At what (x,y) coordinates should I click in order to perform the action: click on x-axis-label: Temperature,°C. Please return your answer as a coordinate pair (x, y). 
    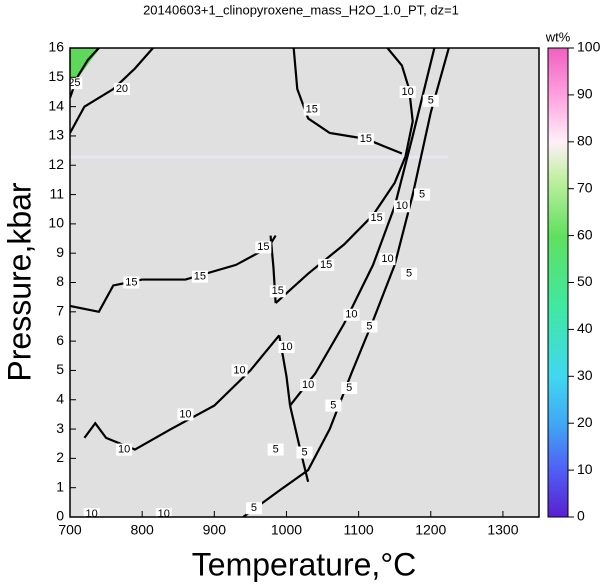
    Looking at the image, I should click on (304, 564).